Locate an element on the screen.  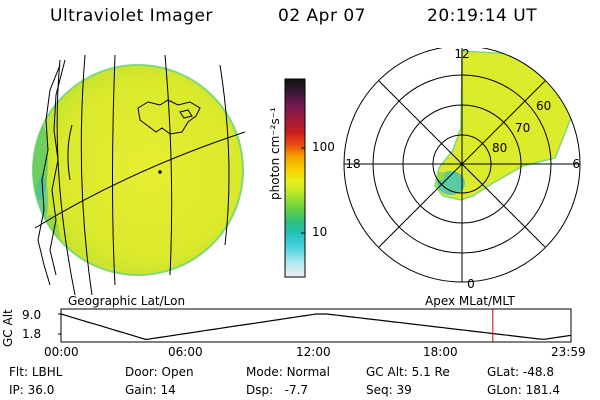
mlt-label-12: 12 is located at coordinates (461, 54).